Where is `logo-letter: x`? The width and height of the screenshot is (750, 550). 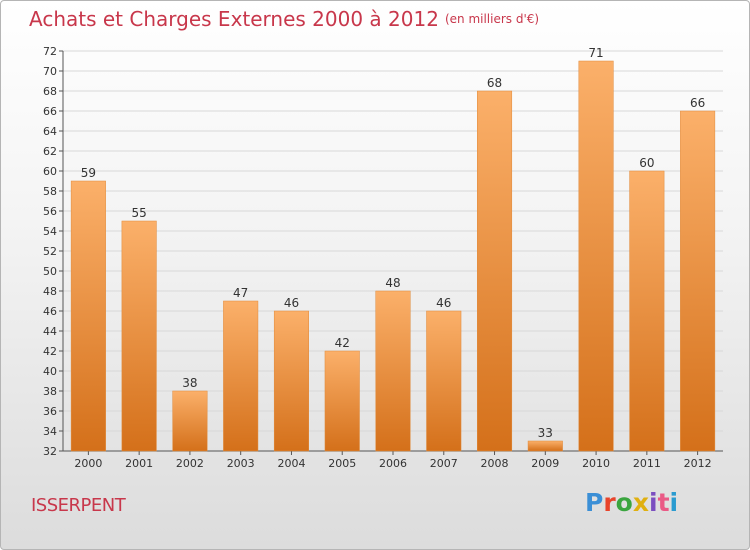
logo-letter: x is located at coordinates (640, 502).